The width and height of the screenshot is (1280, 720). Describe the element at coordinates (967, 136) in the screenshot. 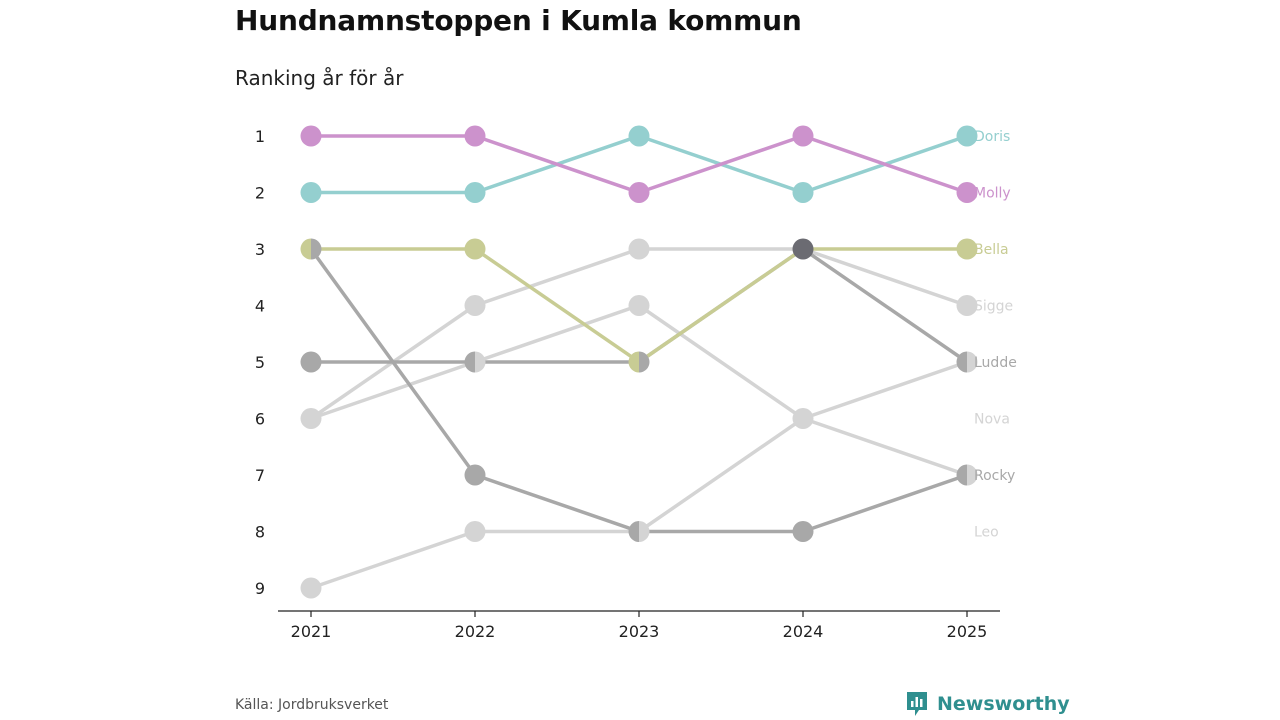

I see `marker-2025-rank-1-doris` at that location.